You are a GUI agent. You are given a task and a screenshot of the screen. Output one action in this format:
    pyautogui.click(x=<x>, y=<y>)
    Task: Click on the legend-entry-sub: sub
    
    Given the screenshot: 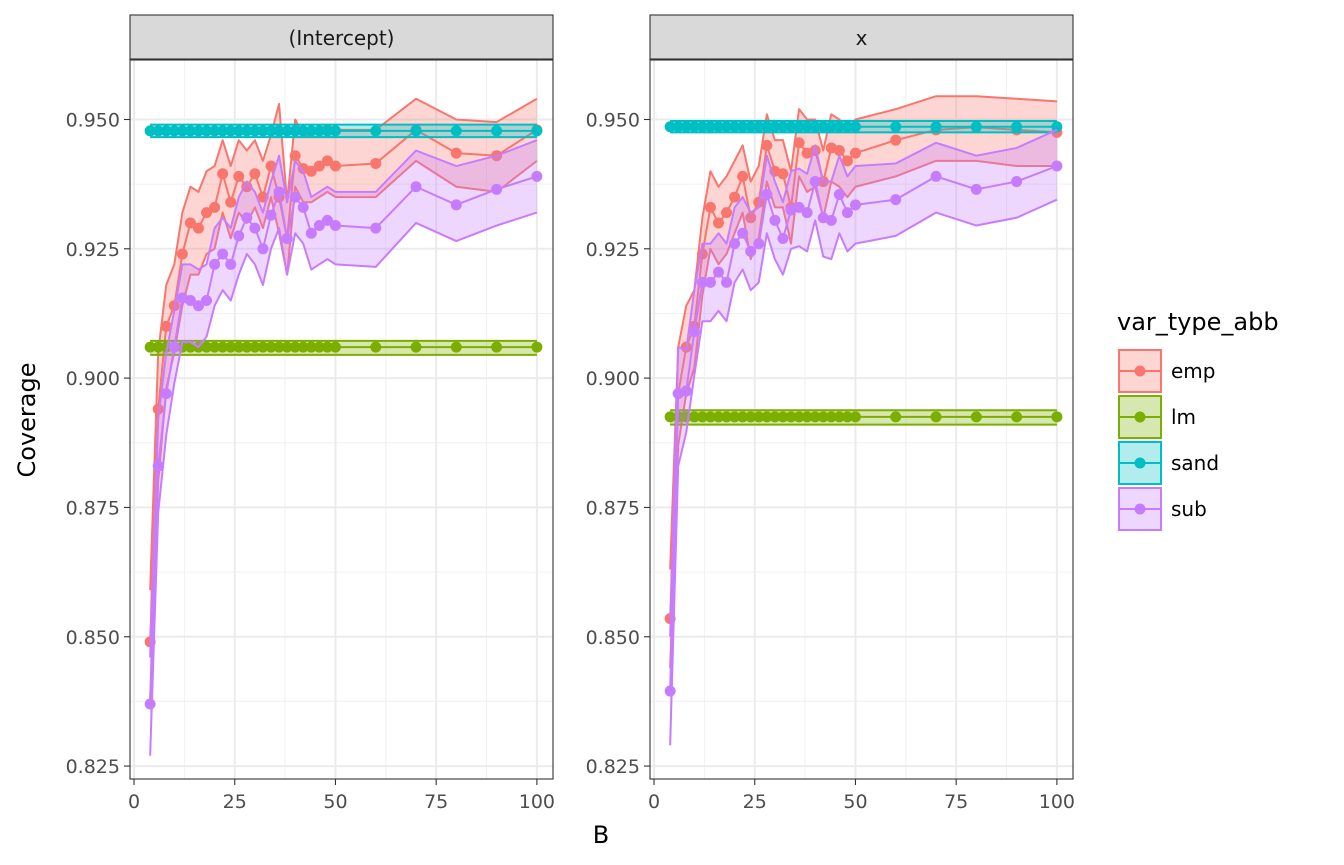 What is the action you would take?
    pyautogui.click(x=1162, y=509)
    